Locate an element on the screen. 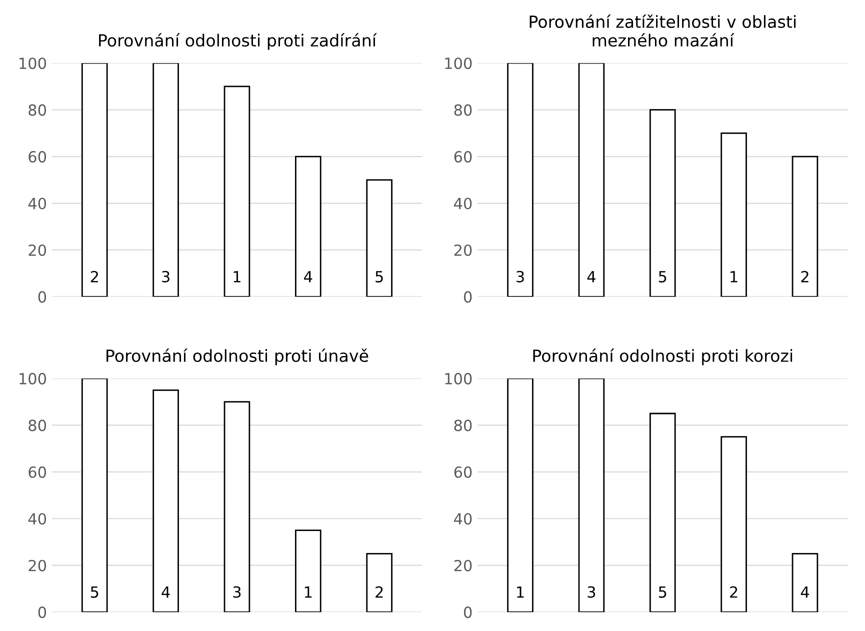  chart-title: Porovnání odolnosti proti únavě is located at coordinates (237, 357).